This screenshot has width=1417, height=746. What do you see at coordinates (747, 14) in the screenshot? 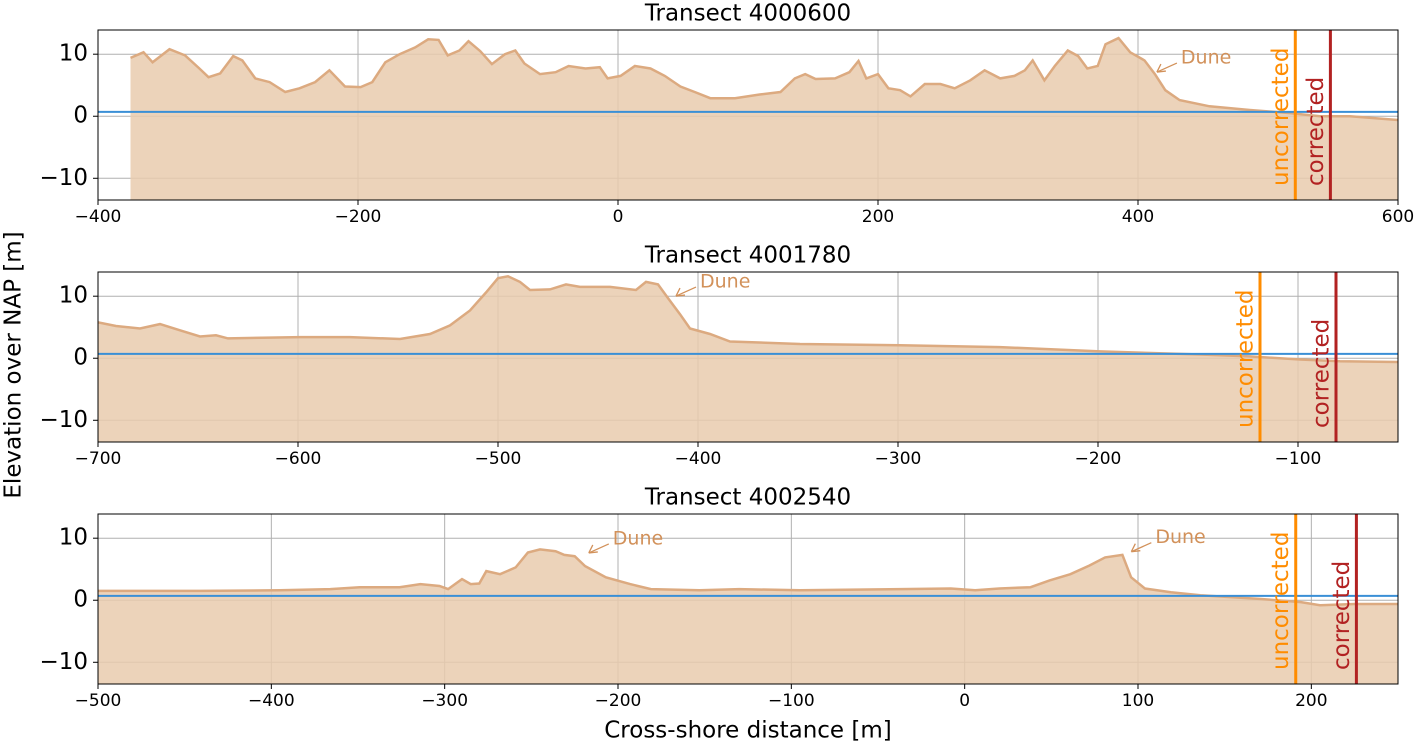
I see `panel-title: Transect 4000600` at bounding box center [747, 14].